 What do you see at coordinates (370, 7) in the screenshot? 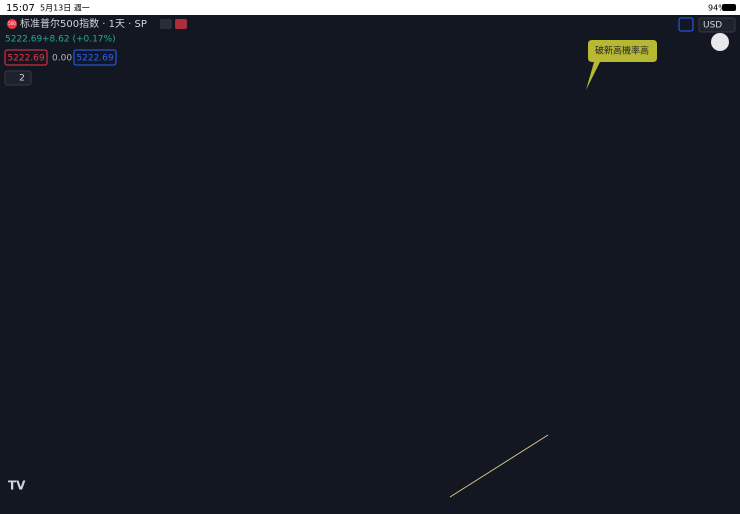
I see `status-bar` at bounding box center [370, 7].